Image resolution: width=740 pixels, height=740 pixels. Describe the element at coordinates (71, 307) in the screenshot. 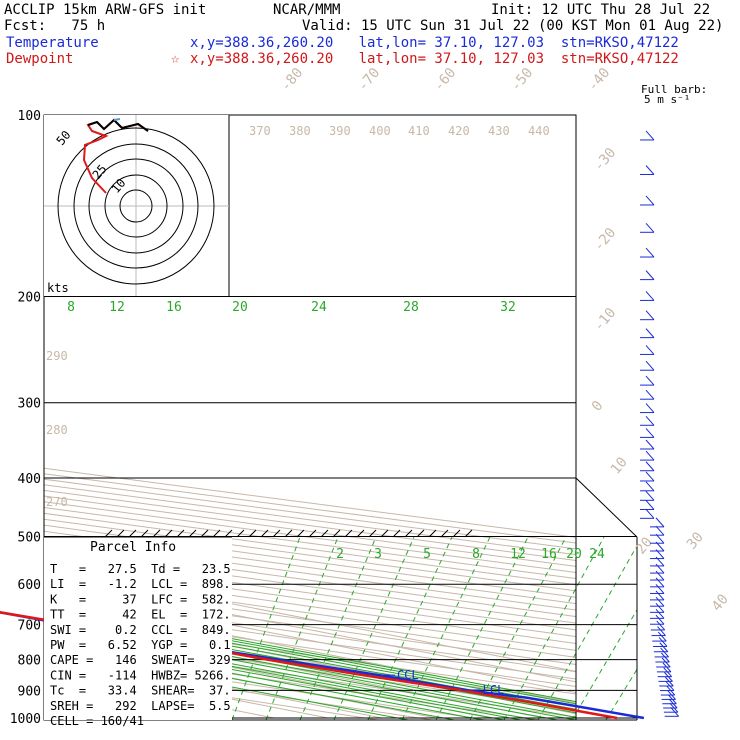

I see `mixing-ratio-label: 8` at that location.